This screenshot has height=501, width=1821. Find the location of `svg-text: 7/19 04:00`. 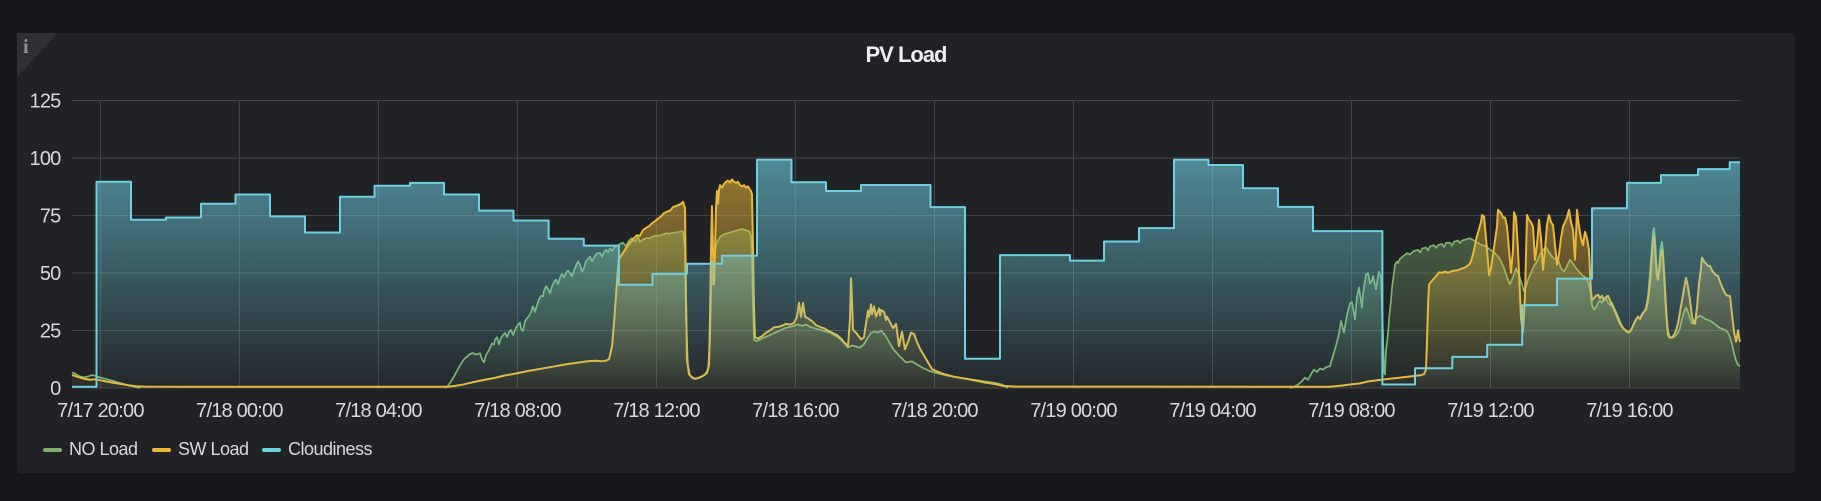

svg-text: 7/19 04:00 is located at coordinates (1212, 411).